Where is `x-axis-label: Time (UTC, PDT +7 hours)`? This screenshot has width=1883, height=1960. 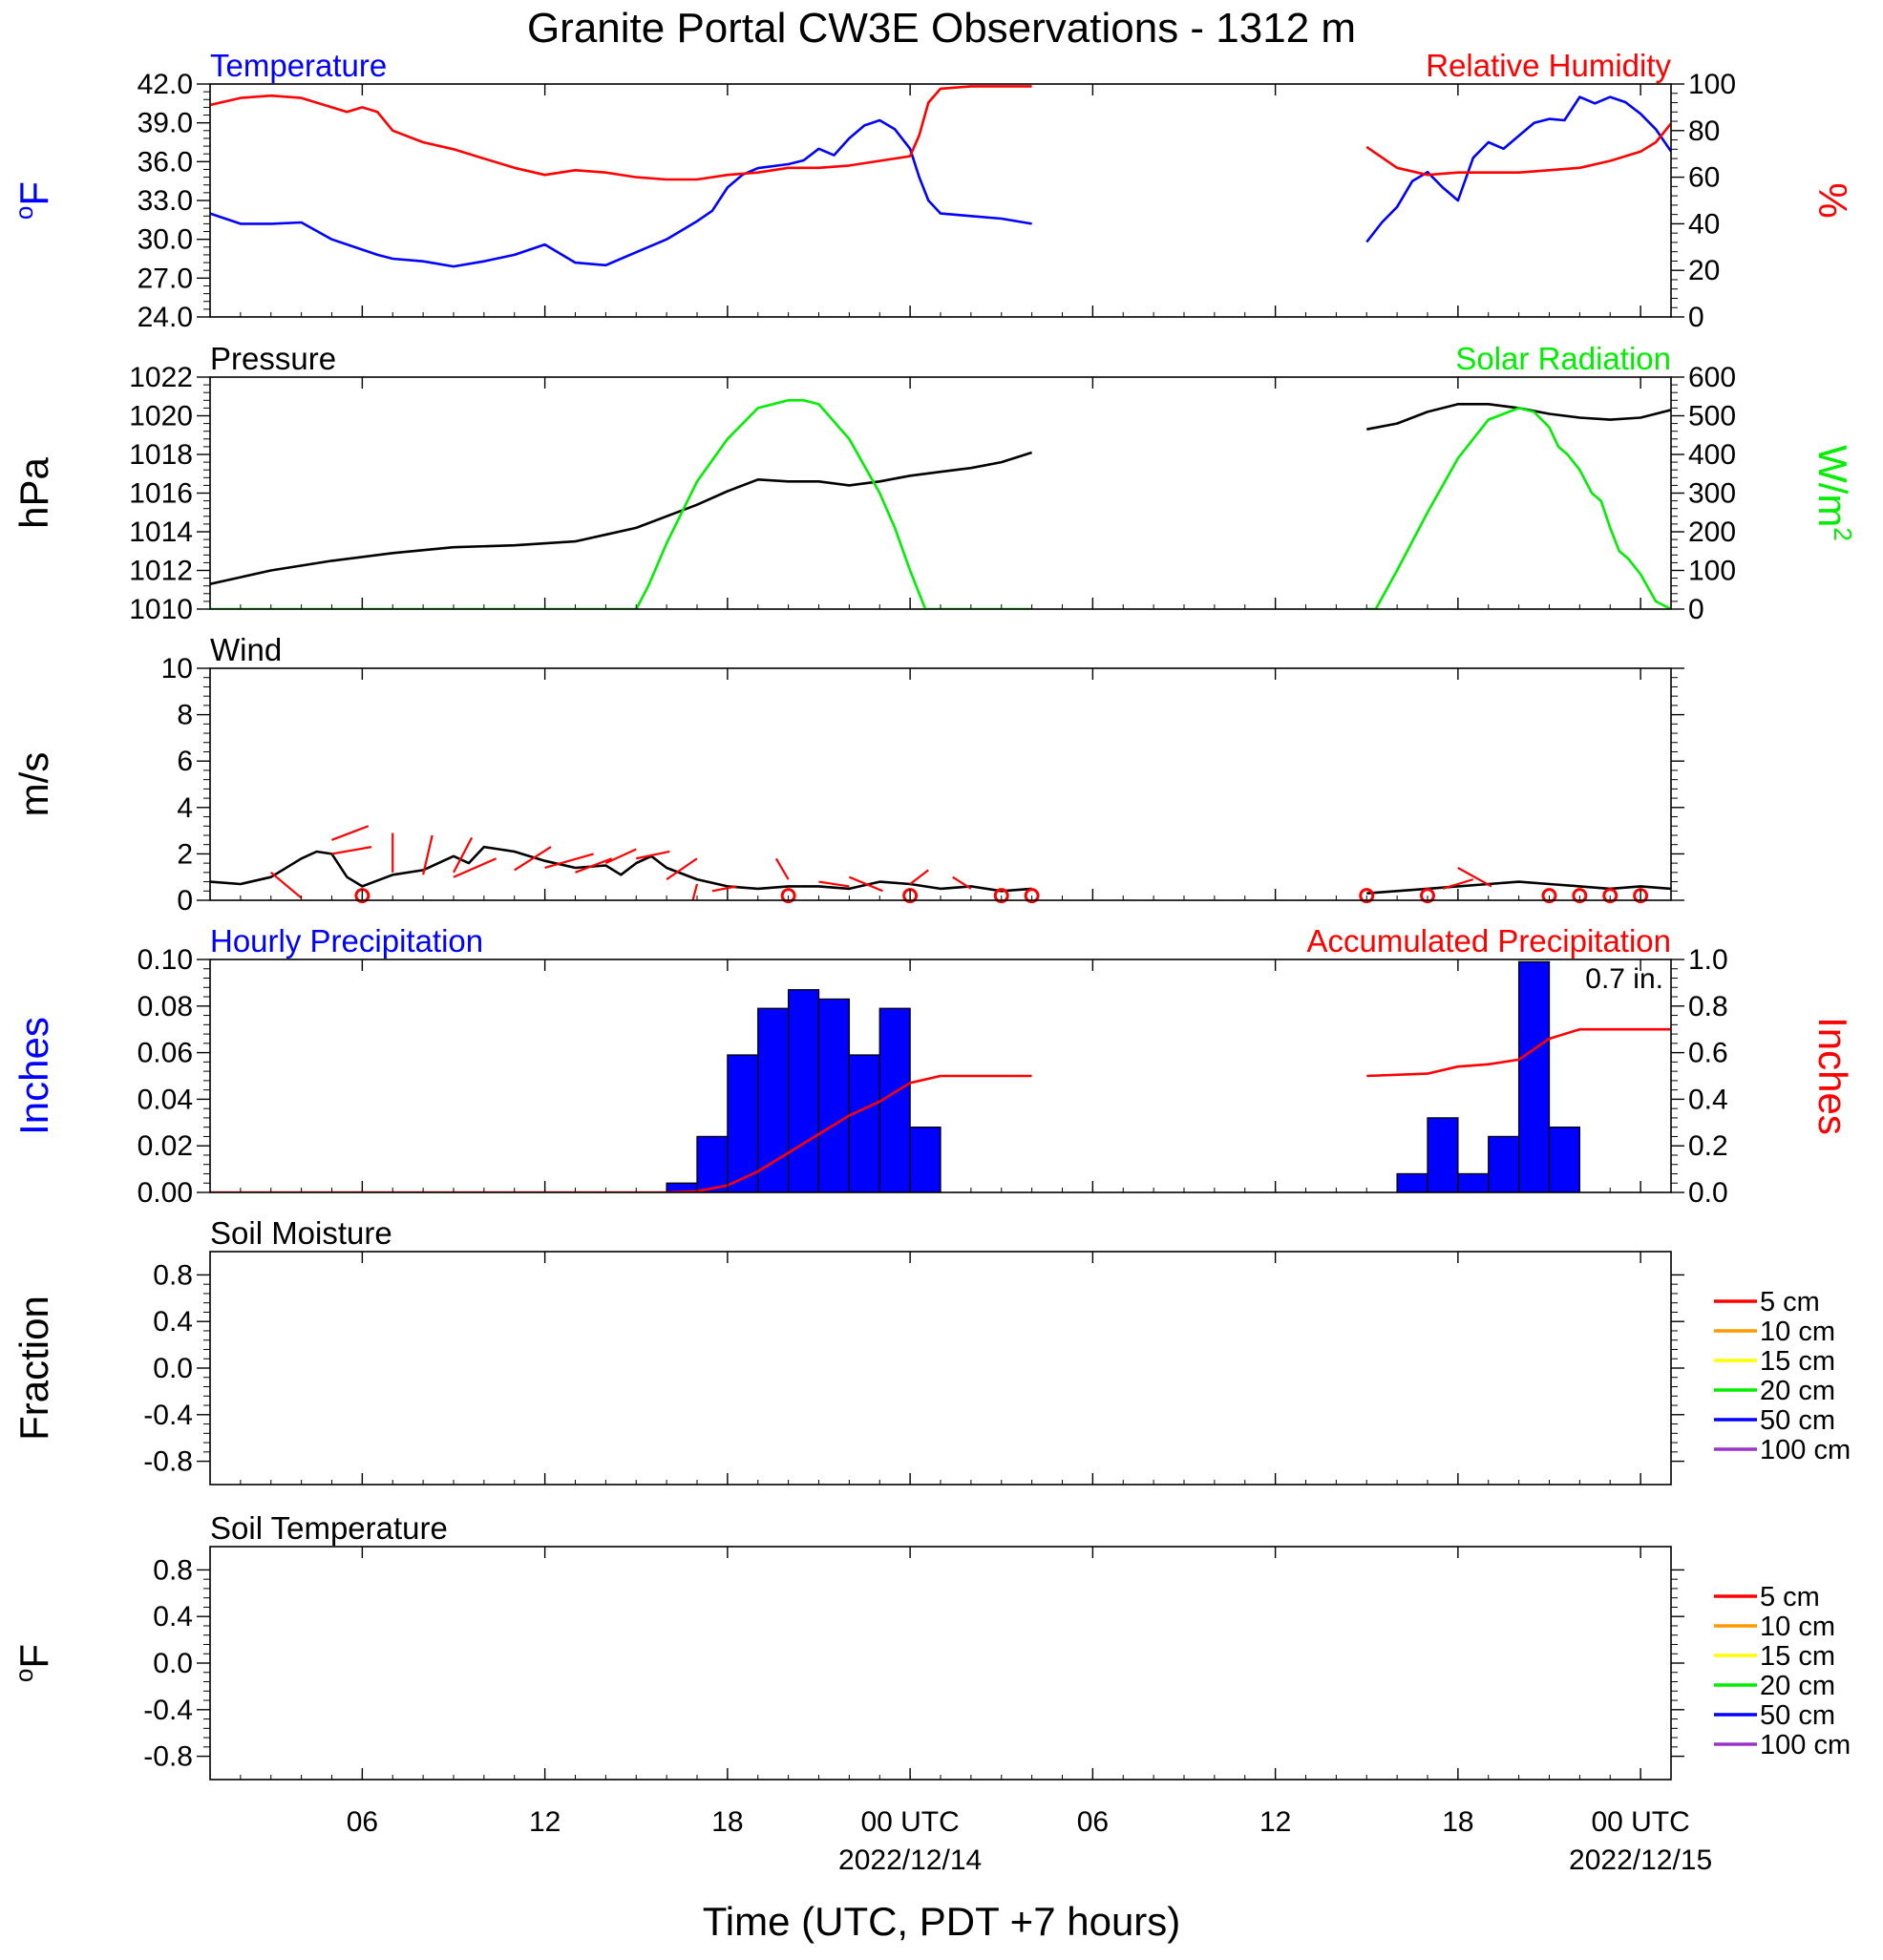
x-axis-label: Time (UTC, PDT +7 hours) is located at coordinates (942, 1921).